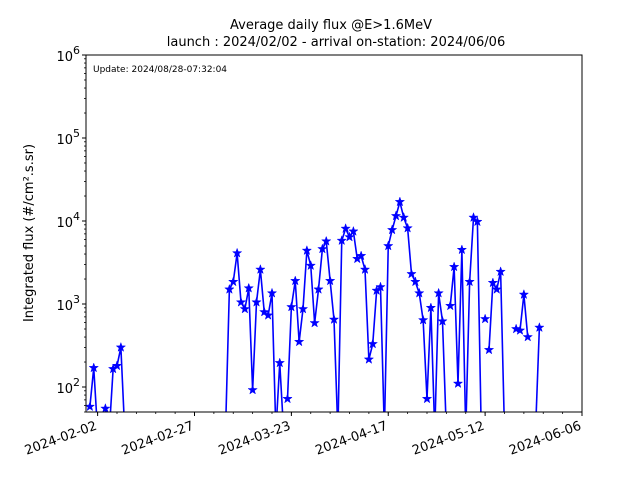  What do you see at coordinates (29, 233) in the screenshot?
I see `y-axis-label: Integrated flux (#/cm².s.sr)` at bounding box center [29, 233].